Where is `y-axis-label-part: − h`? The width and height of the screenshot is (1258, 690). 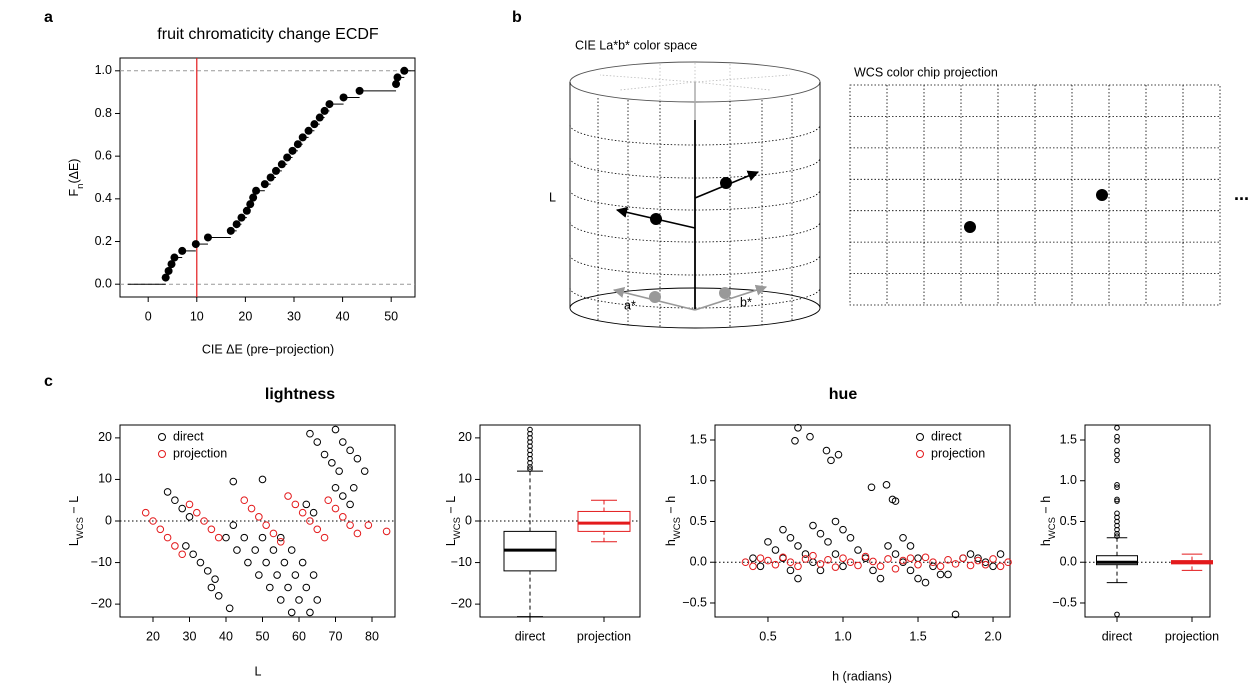
y-axis-label-part: − h is located at coordinates (1046, 506).